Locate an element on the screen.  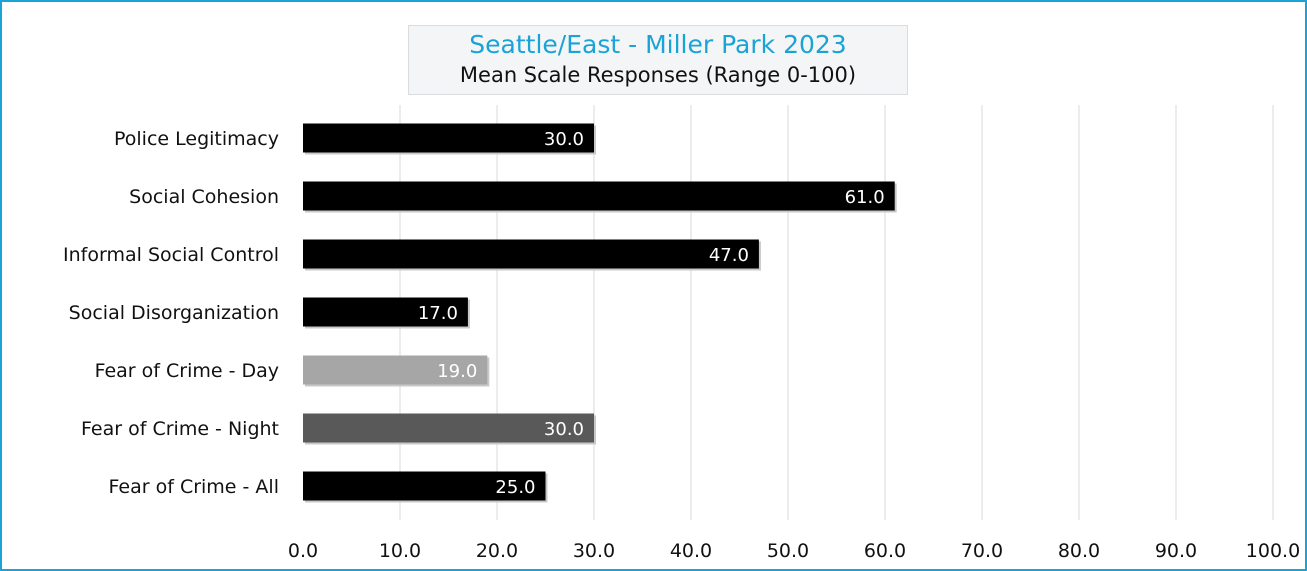
x-tick-label: 50.0 is located at coordinates (788, 551).